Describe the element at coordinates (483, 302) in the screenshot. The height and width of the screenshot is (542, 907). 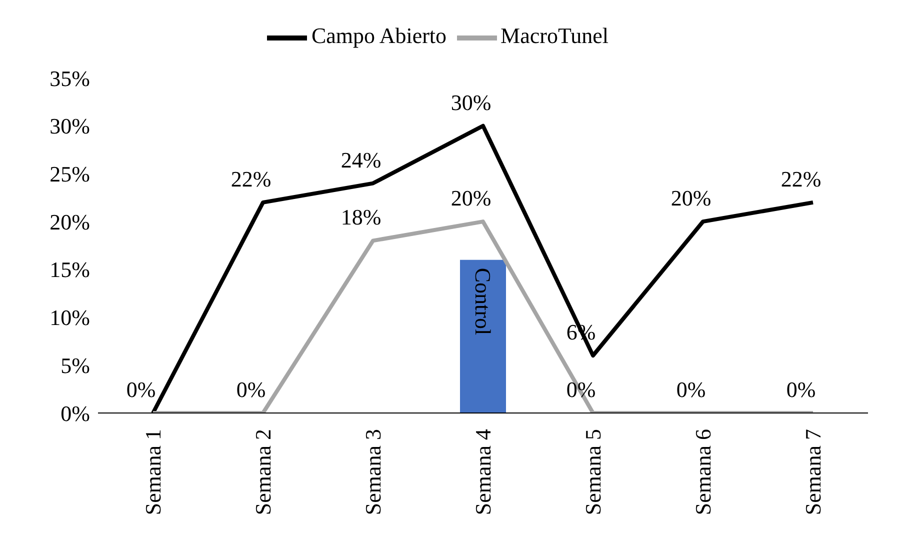
I see `data-label: Control` at that location.